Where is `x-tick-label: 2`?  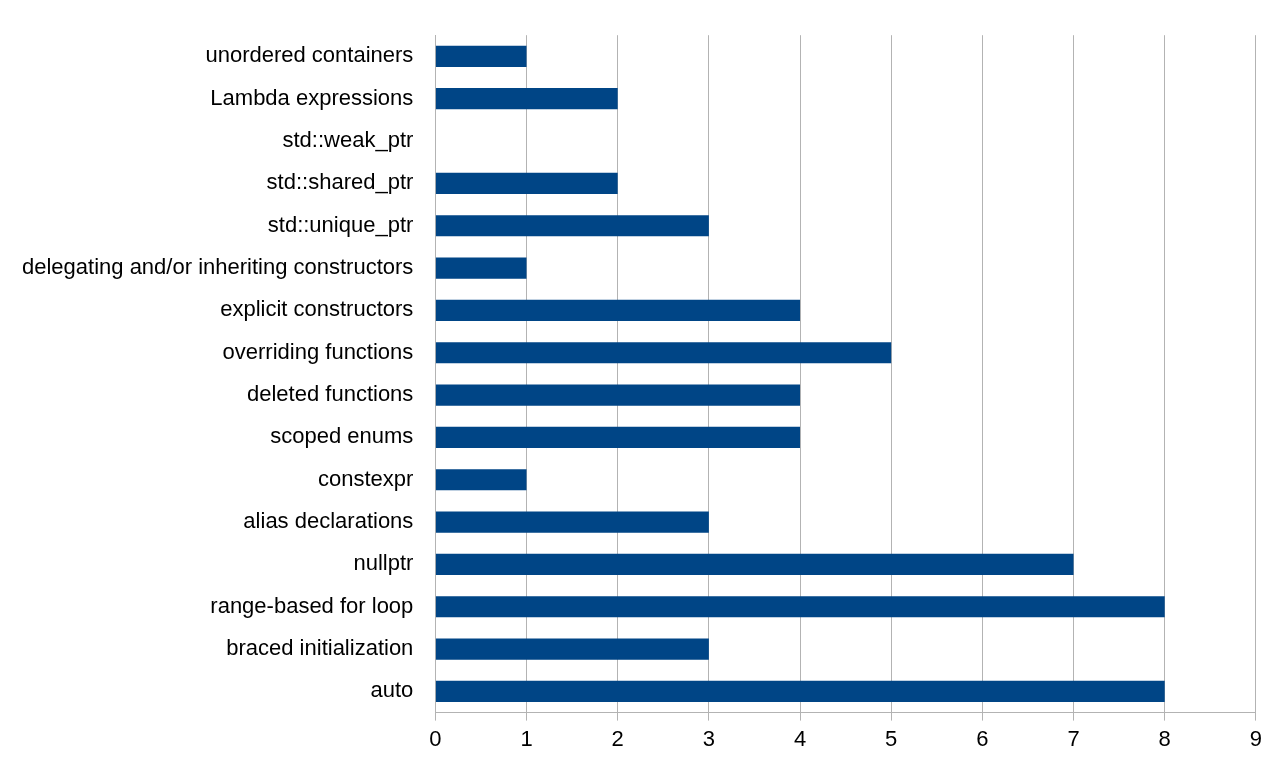 x-tick-label: 2 is located at coordinates (617, 738).